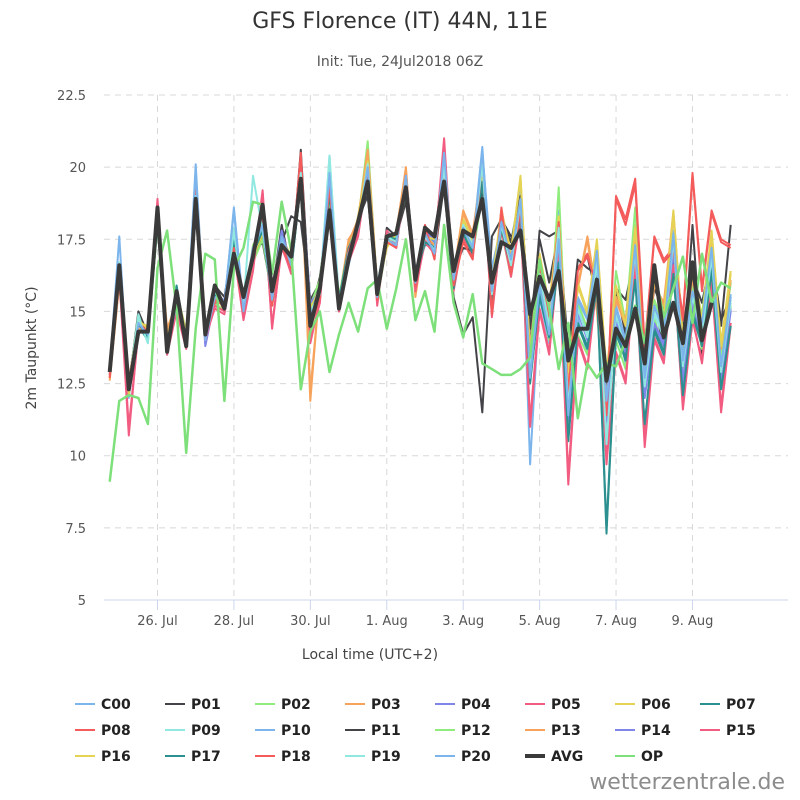 The width and height of the screenshot is (800, 800). I want to click on legend-item-p13: P13, so click(553, 731).